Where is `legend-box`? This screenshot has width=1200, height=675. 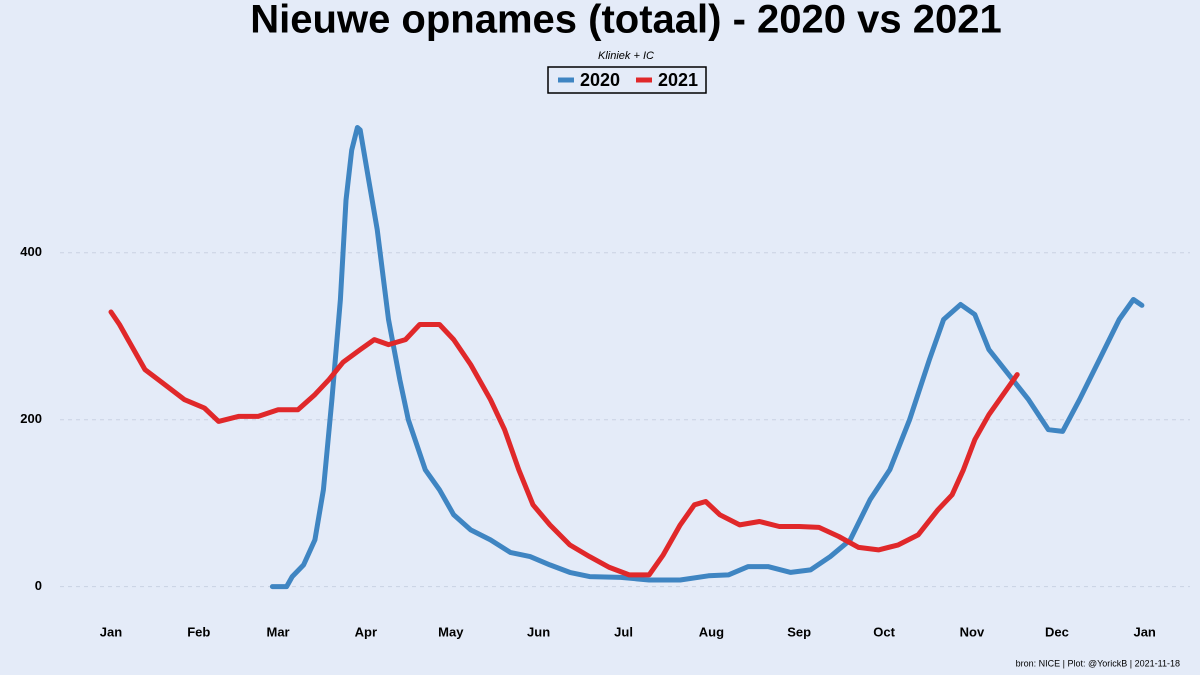 legend-box is located at coordinates (627, 80).